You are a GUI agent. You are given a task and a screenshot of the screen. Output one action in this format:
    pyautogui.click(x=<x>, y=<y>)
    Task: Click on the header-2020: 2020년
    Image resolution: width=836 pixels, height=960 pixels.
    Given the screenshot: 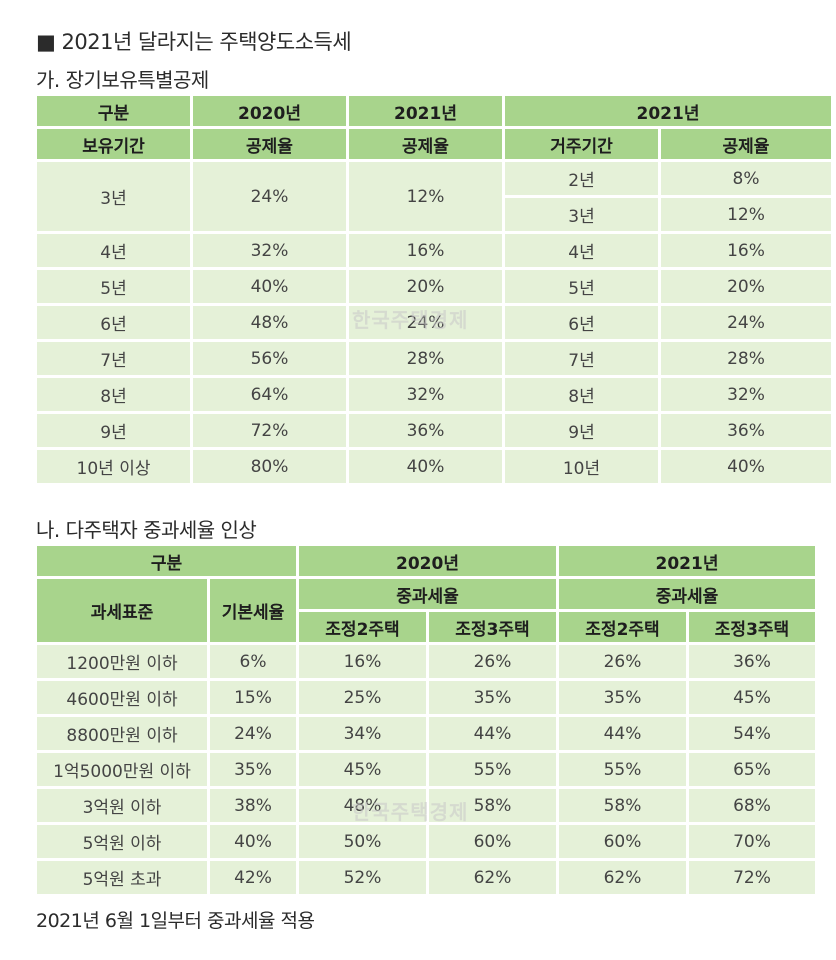 What is the action you would take?
    pyautogui.click(x=269, y=111)
    